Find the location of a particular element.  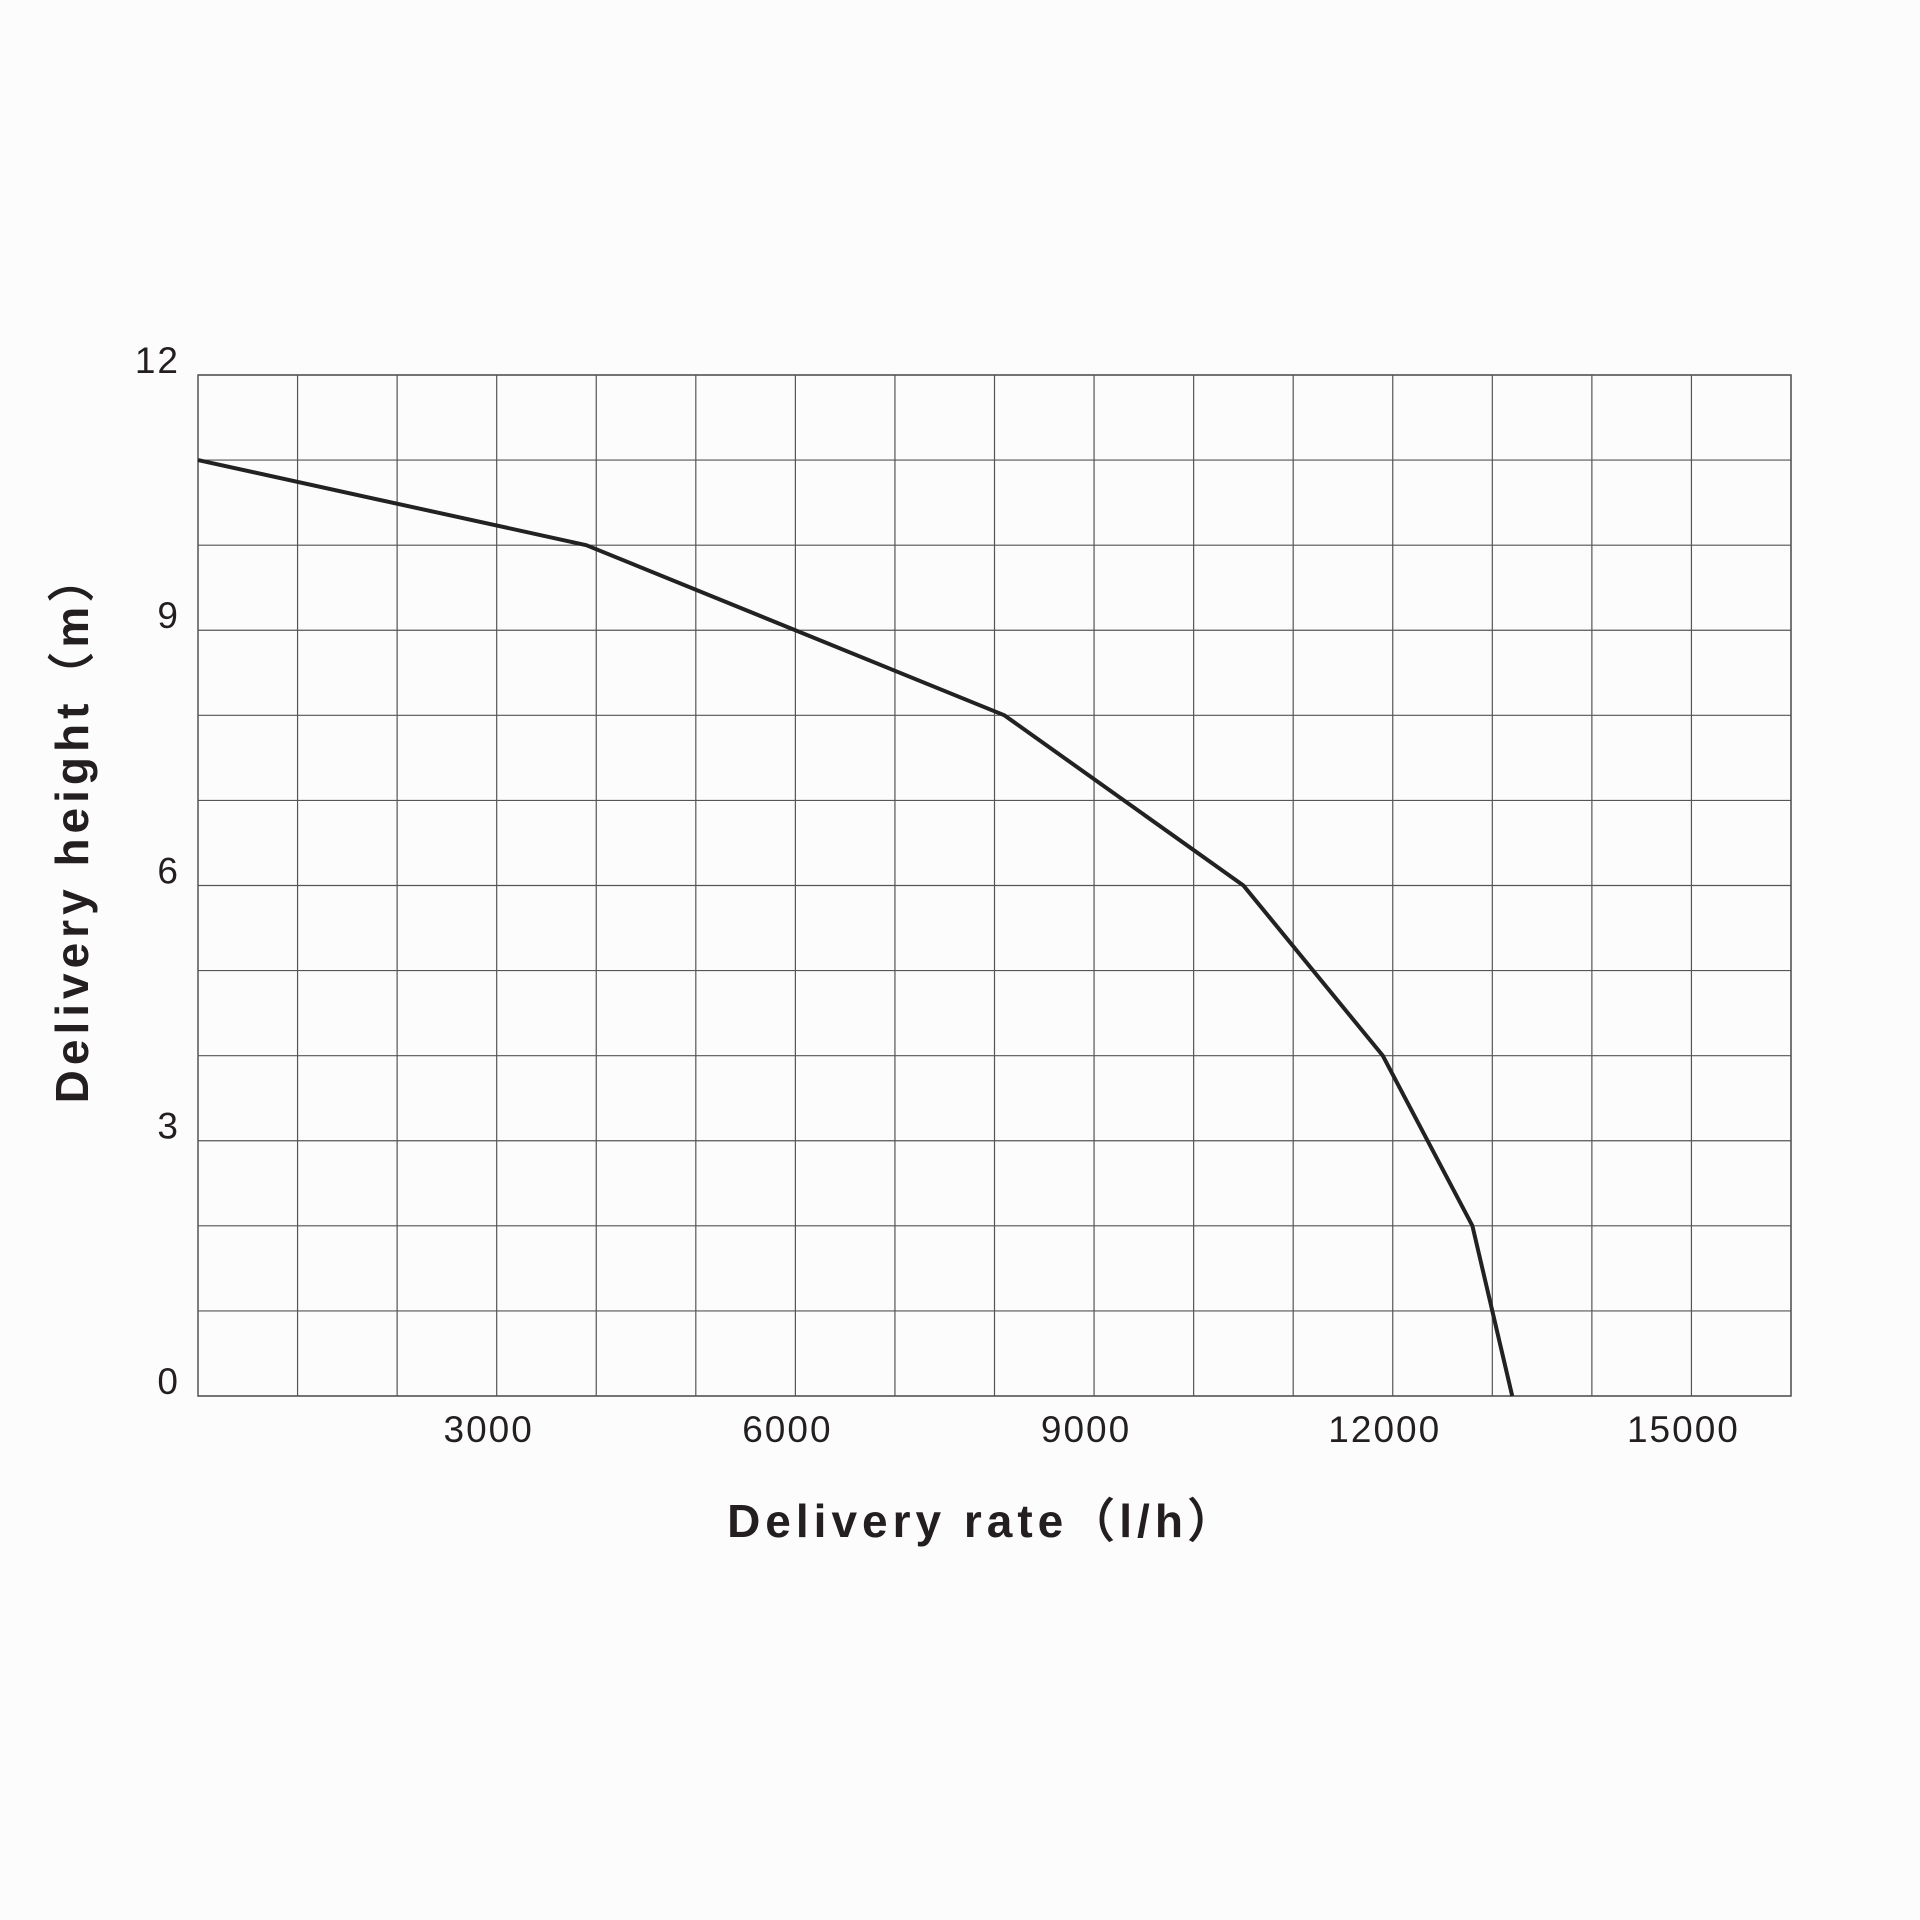

y-tick-label: 6 is located at coordinates (168, 870).